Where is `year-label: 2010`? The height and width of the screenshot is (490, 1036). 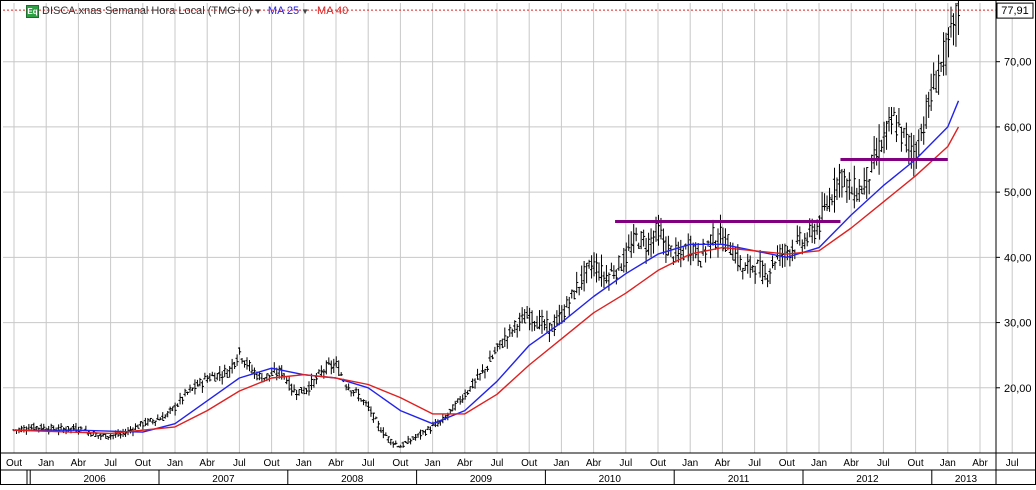 year-label: 2010 is located at coordinates (610, 479).